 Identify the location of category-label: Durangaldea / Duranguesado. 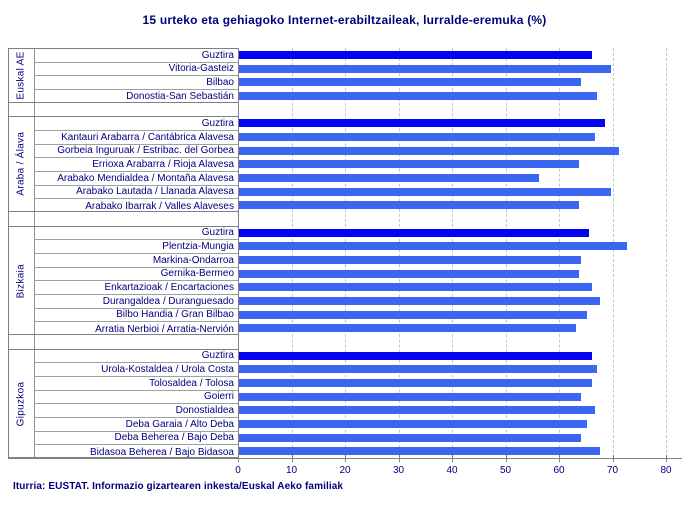
(136, 302).